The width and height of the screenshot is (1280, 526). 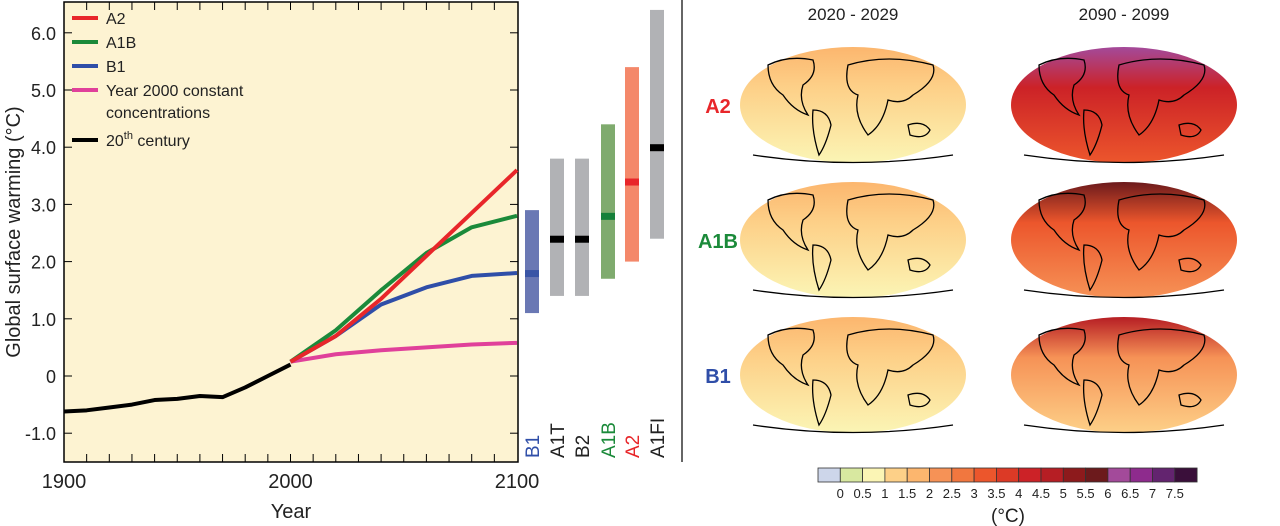 I want to click on range-bar-B2, so click(x=582, y=227).